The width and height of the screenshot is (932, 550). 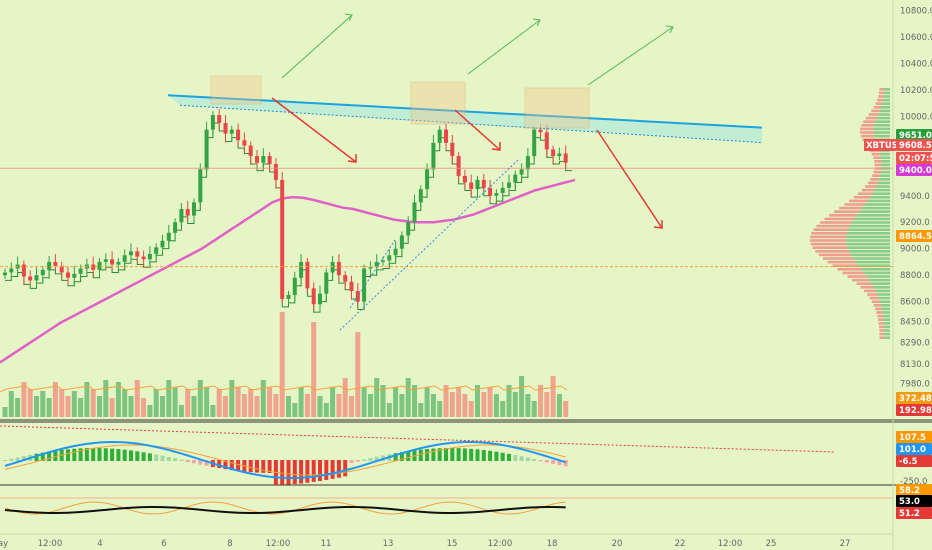 I want to click on price-tick-label: 9400.0, so click(x=915, y=197).